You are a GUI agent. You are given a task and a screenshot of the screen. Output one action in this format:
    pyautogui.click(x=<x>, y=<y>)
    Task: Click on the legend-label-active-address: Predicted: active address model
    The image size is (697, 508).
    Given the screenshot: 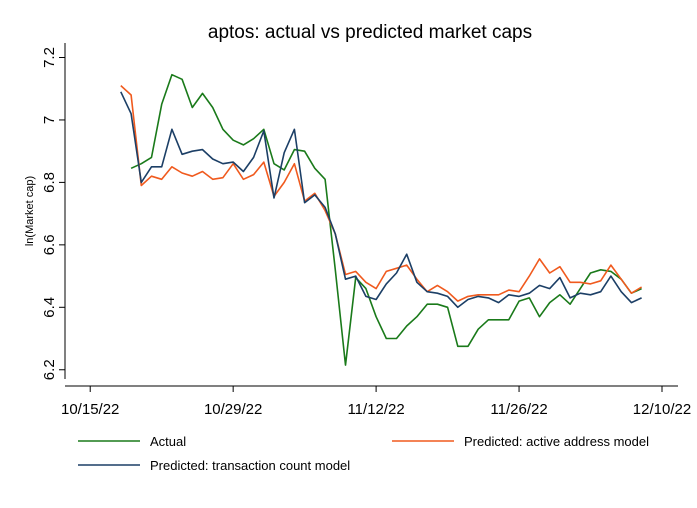 What is the action you would take?
    pyautogui.click(x=556, y=441)
    